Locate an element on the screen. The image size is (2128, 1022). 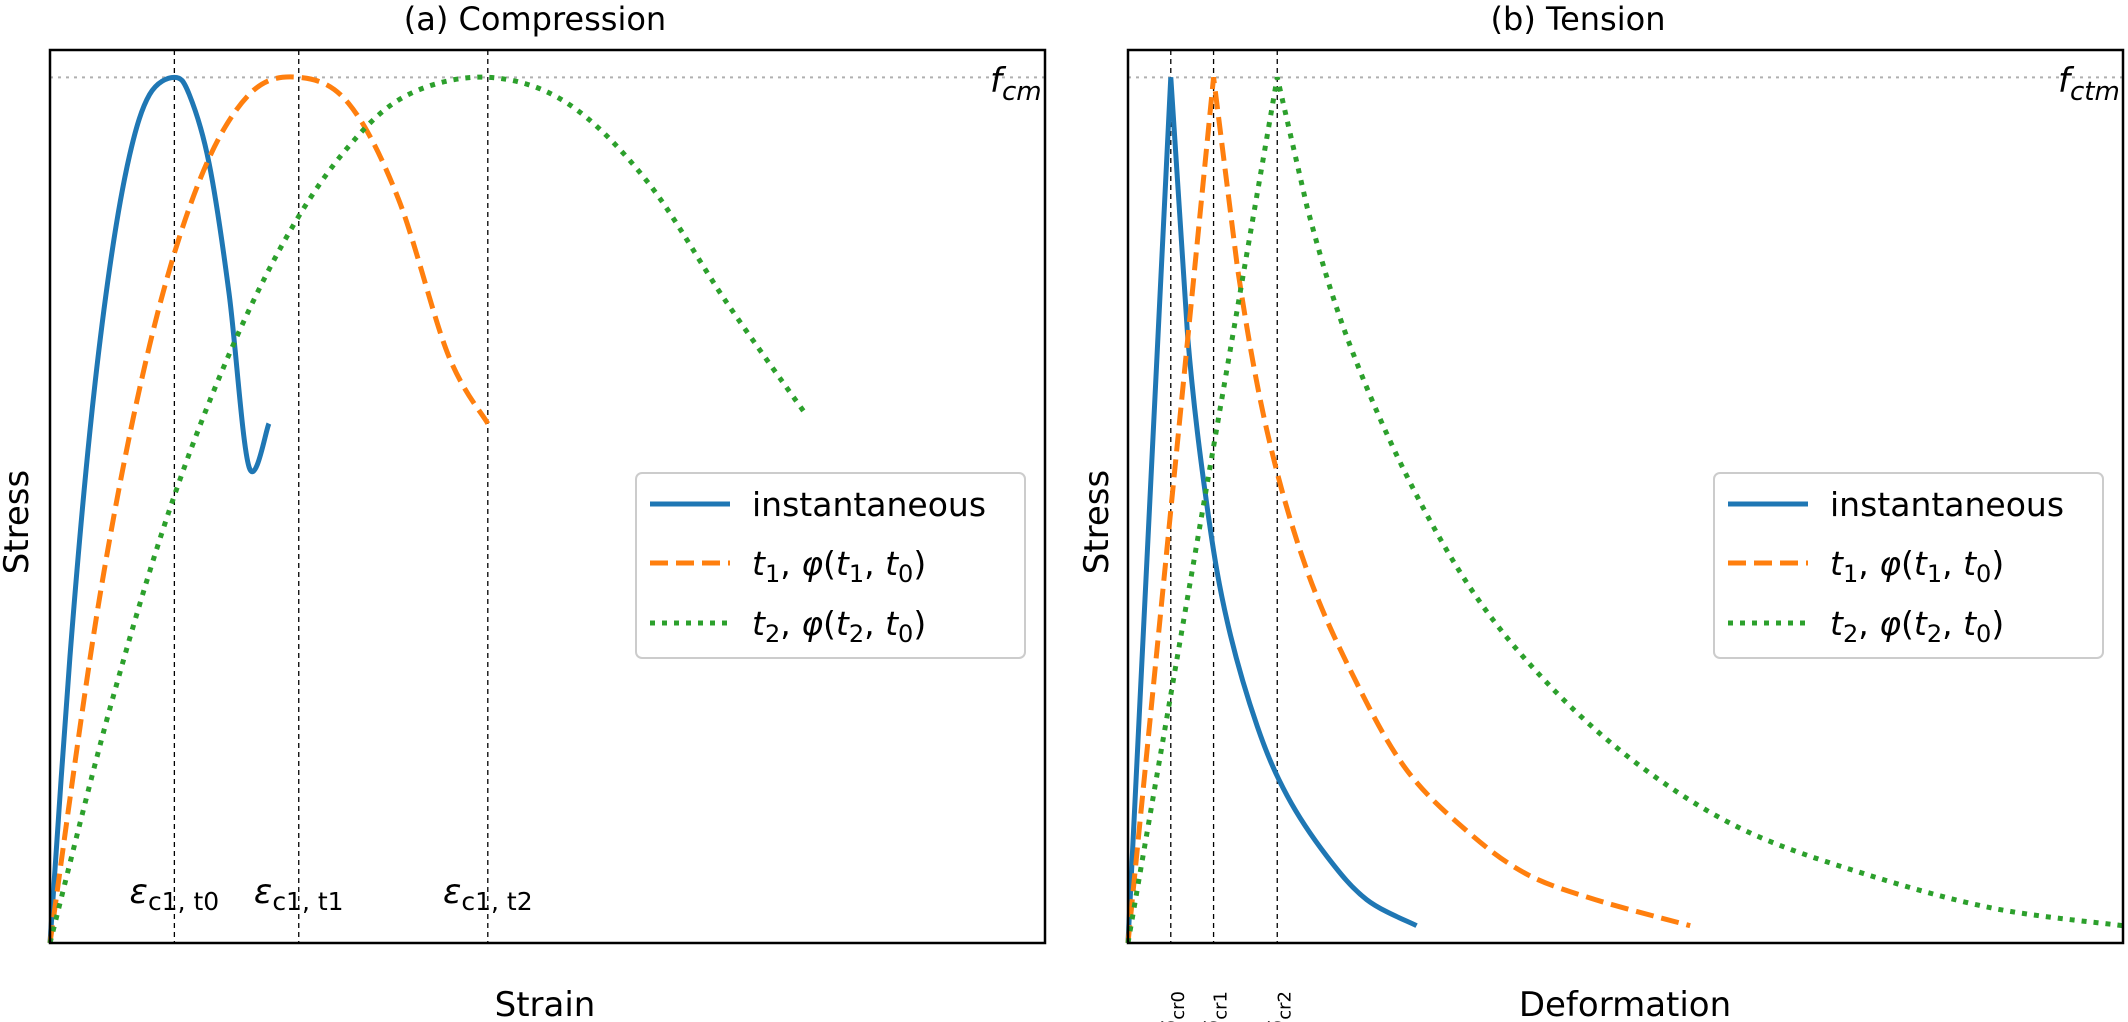
panel-a-title: (a) Compression is located at coordinates (535, 19).